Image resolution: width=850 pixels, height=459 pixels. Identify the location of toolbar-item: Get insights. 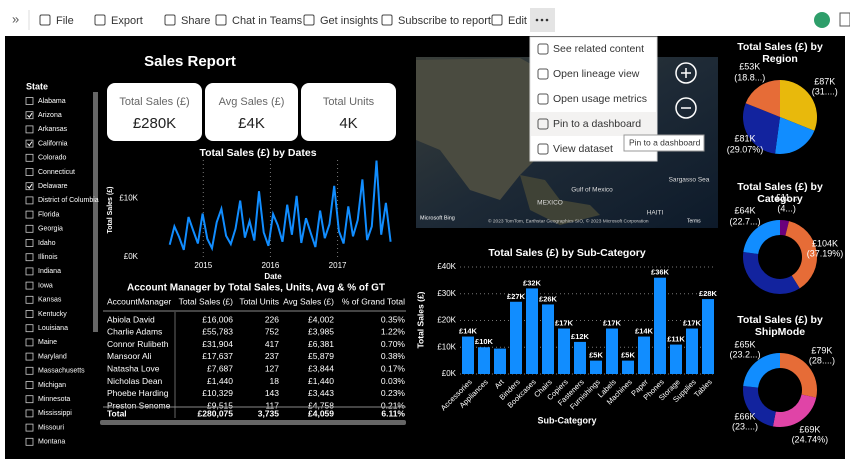
(349, 21).